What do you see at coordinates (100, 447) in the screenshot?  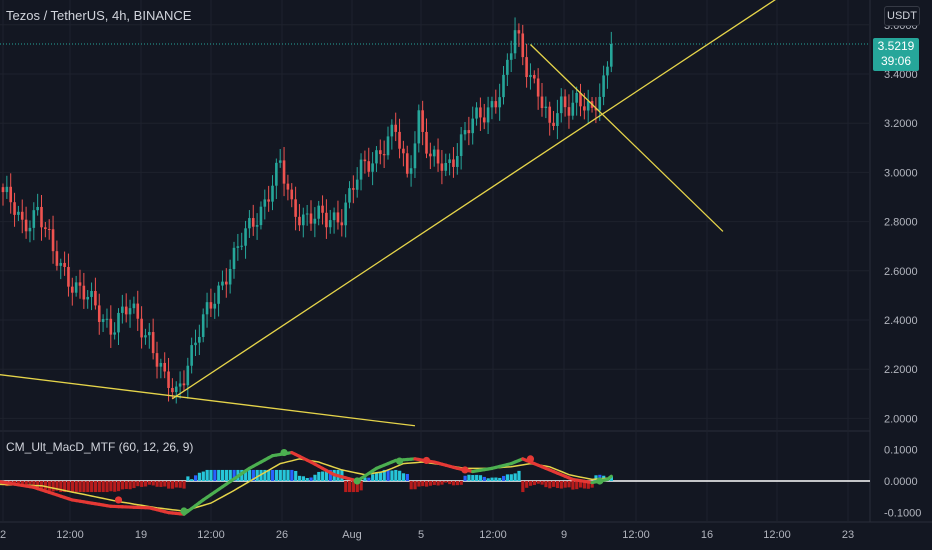 I see `indicator-title: CM_Ult_MacD_MTF (60, 12, 26, 9)` at bounding box center [100, 447].